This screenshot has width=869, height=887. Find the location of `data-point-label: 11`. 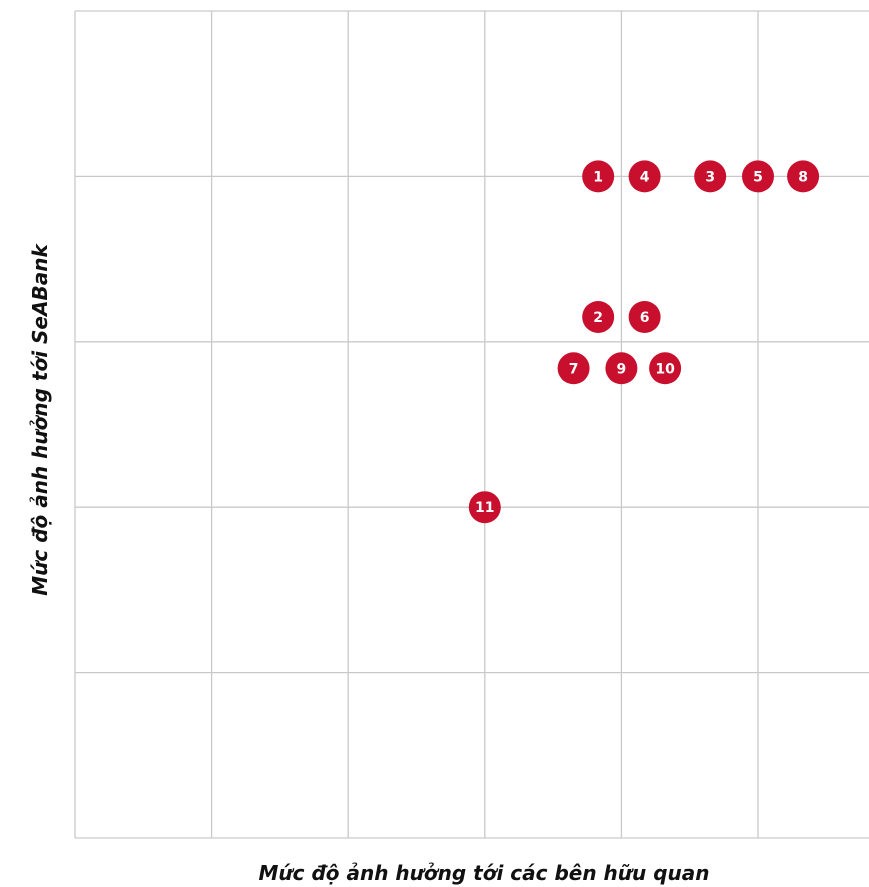

data-point-label: 11 is located at coordinates (484, 508).